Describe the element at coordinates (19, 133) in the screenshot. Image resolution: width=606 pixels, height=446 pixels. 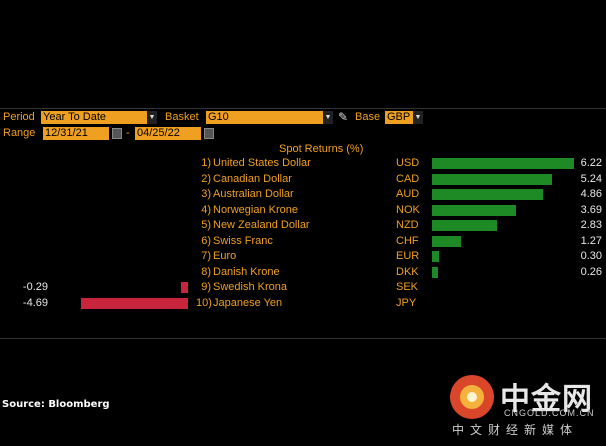
I see `range-label: Range` at that location.